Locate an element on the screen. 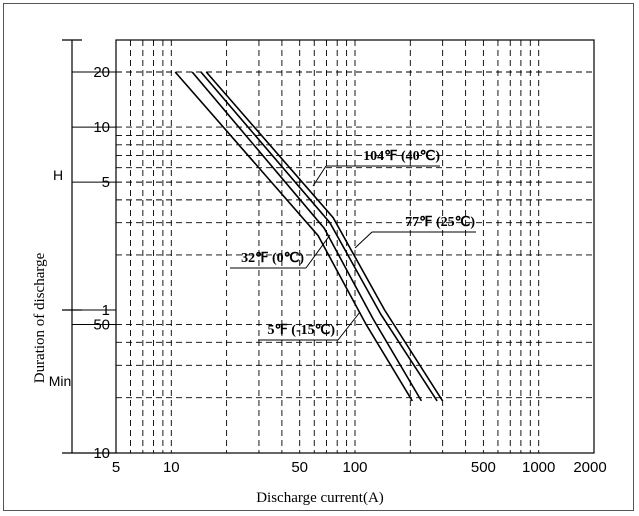 This screenshot has width=639, height=516. x-tick-label: 1000 is located at coordinates (538, 467).